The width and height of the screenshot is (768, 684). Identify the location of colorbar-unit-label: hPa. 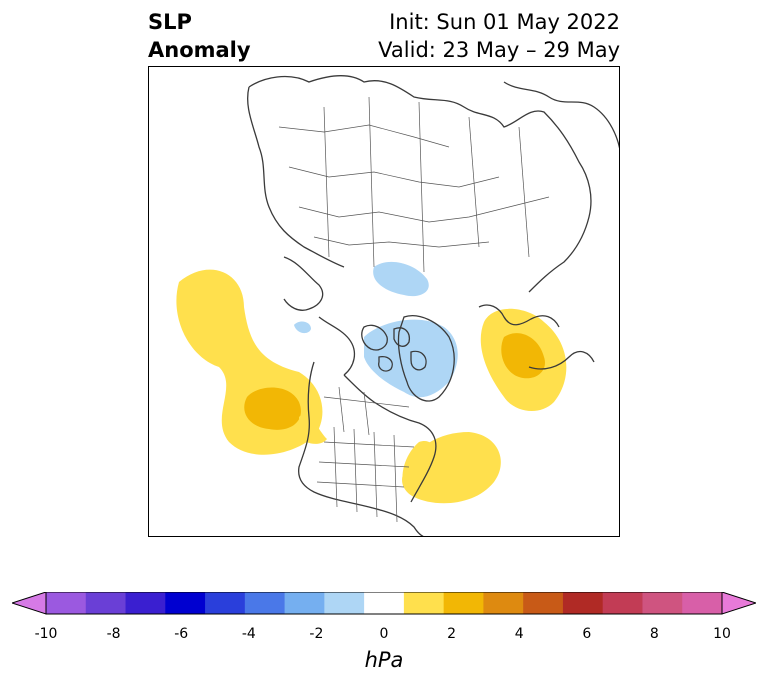
(384, 660).